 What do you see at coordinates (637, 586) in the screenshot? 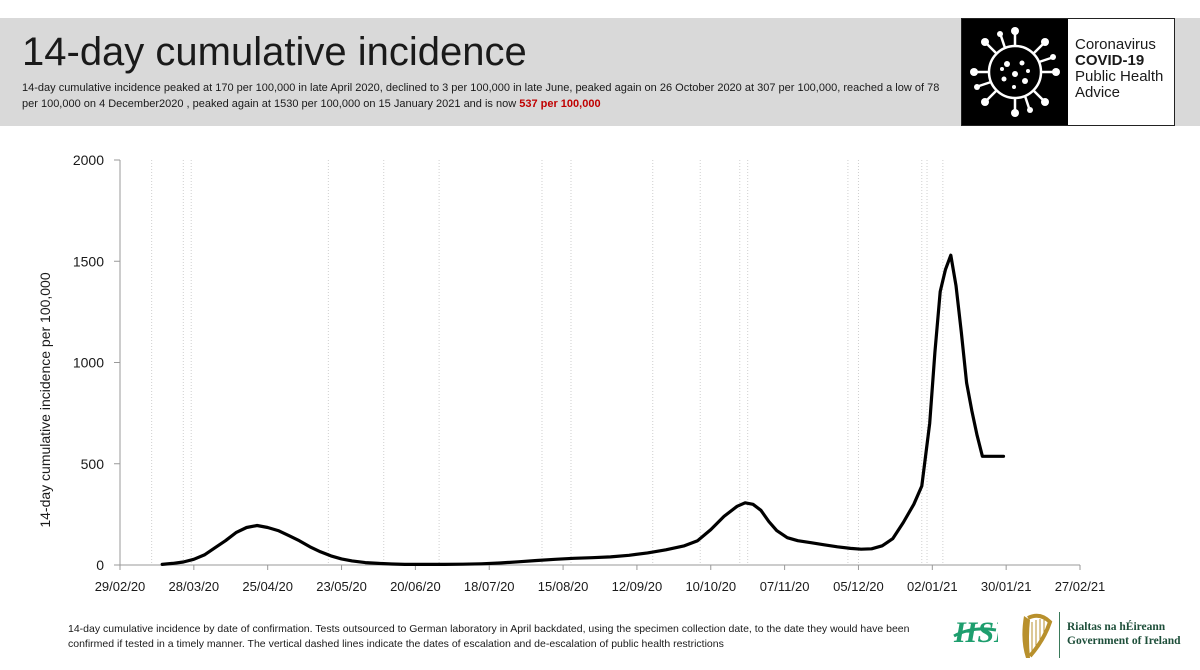
I see `x-tick-label: 12/09/20` at bounding box center [637, 586].